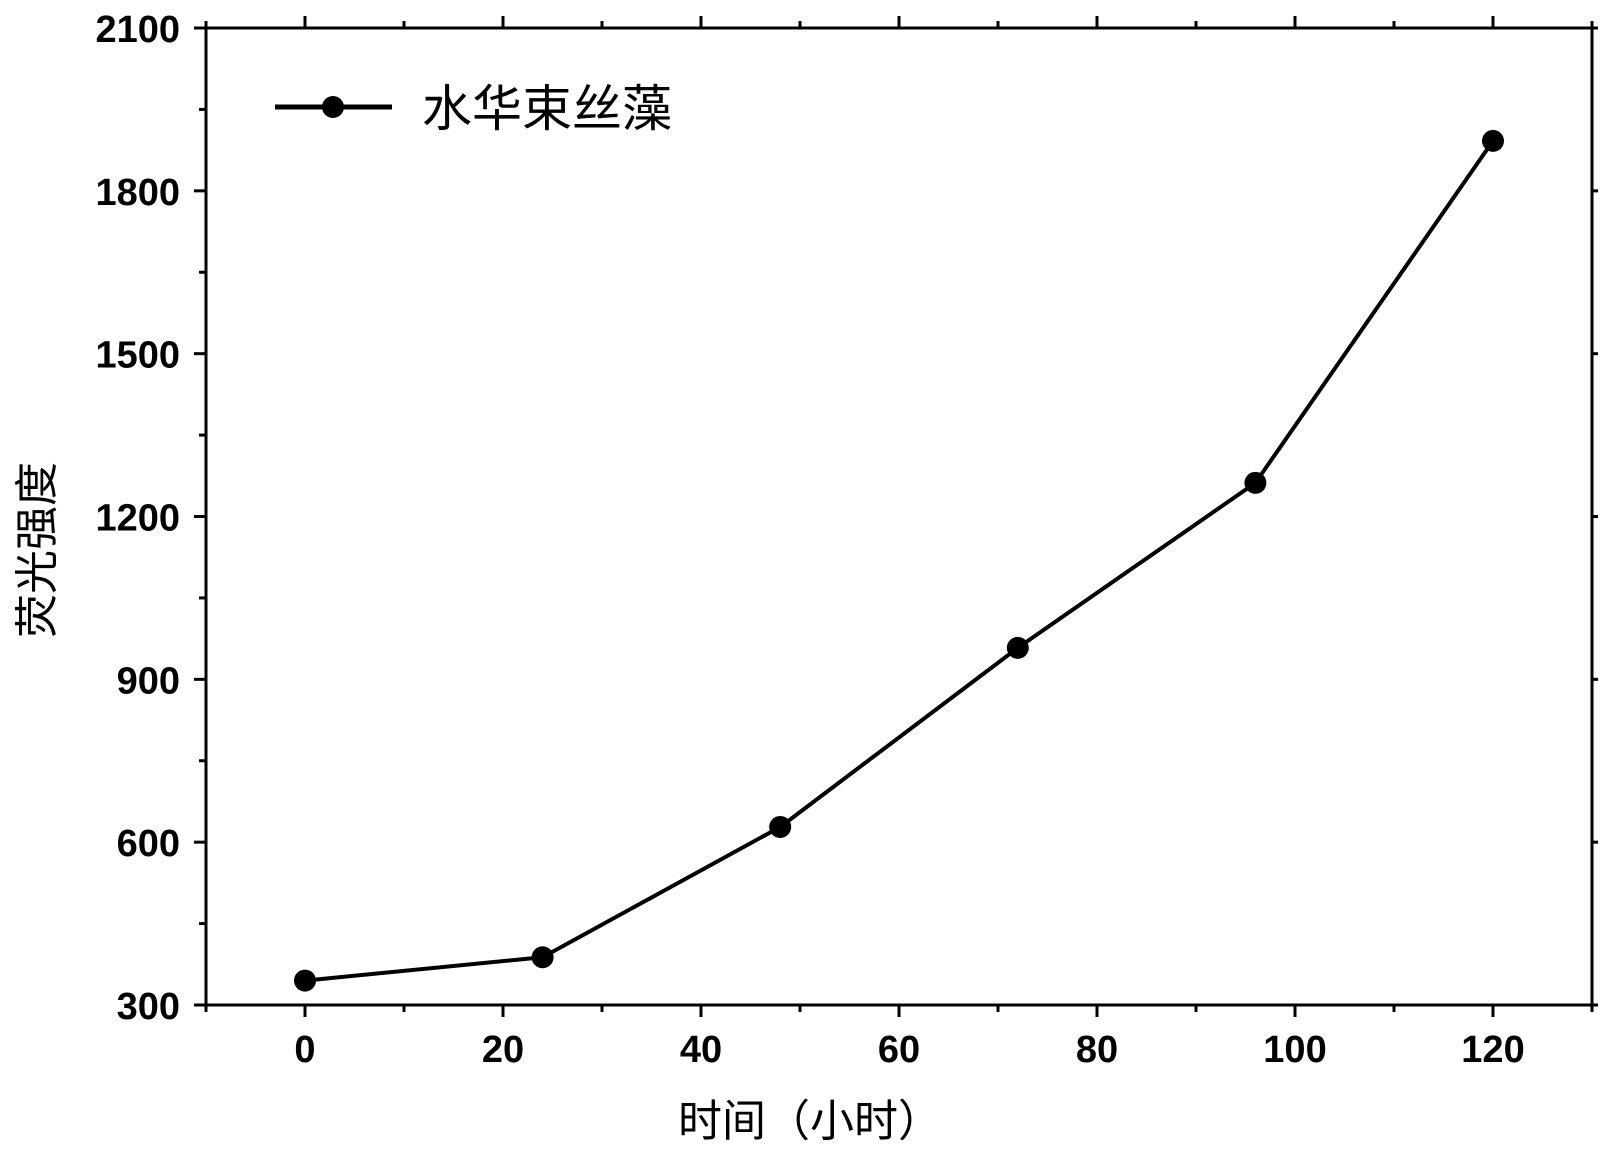 This screenshot has width=1600, height=1152. What do you see at coordinates (37, 550) in the screenshot?
I see `y-axis-title: 荧光强度` at bounding box center [37, 550].